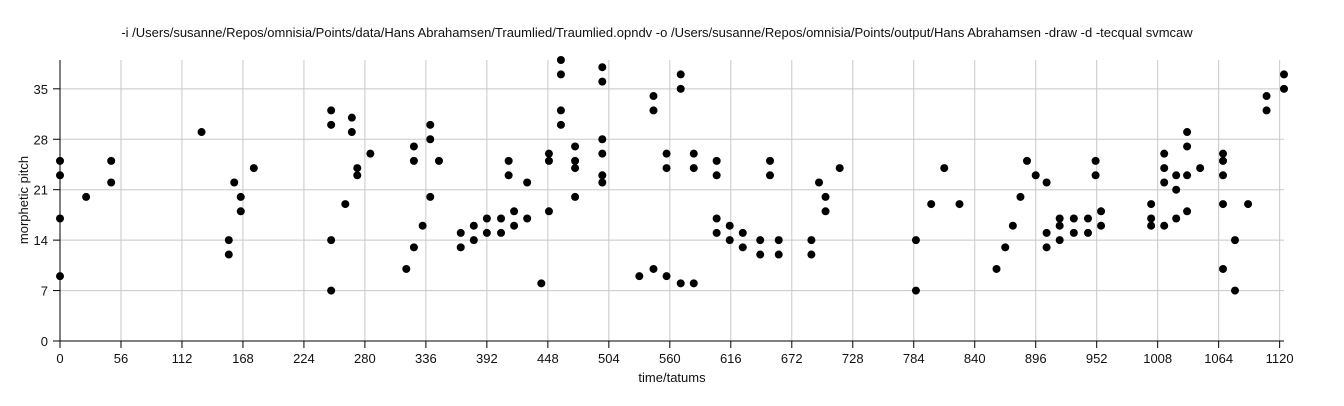 This screenshot has height=406, width=1344. Describe the element at coordinates (672, 377) in the screenshot. I see `x-axis-label: time/tatums` at that location.